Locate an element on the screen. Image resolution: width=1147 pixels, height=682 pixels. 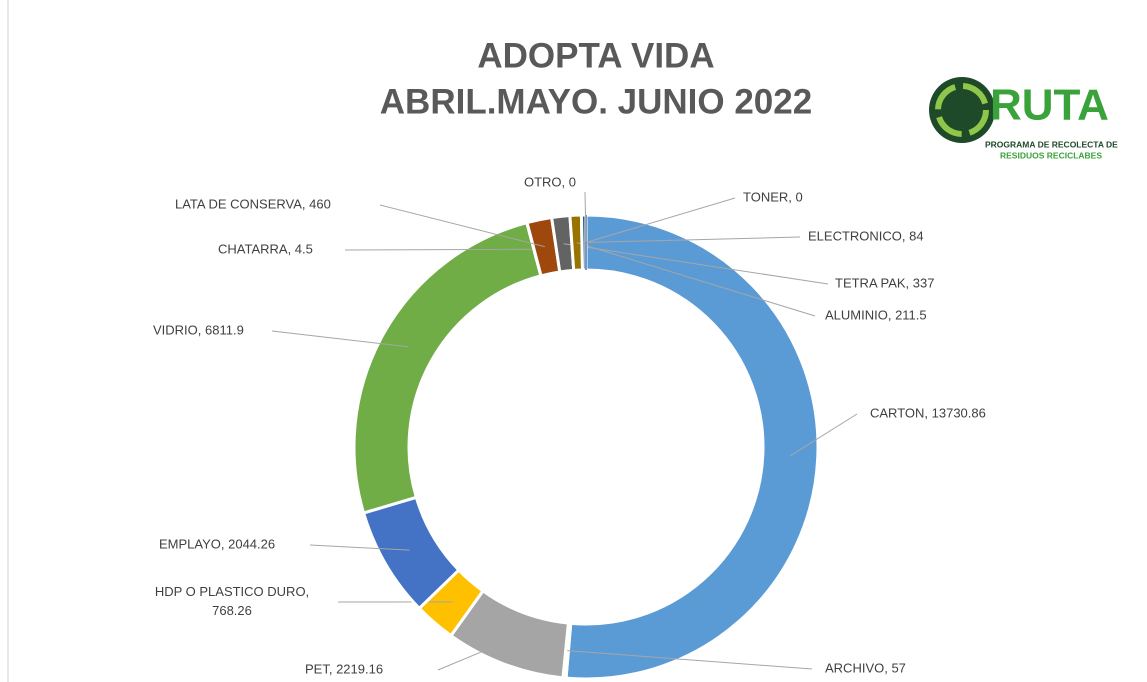
label-line: 768.26 is located at coordinates (232, 610).